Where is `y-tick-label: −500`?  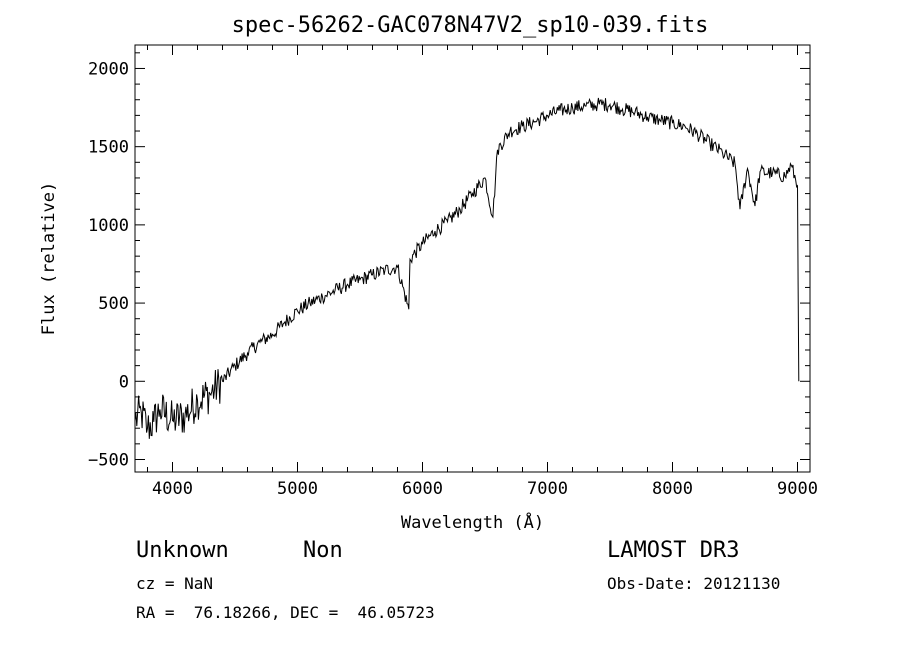
y-tick-label: −500 is located at coordinates (108, 460).